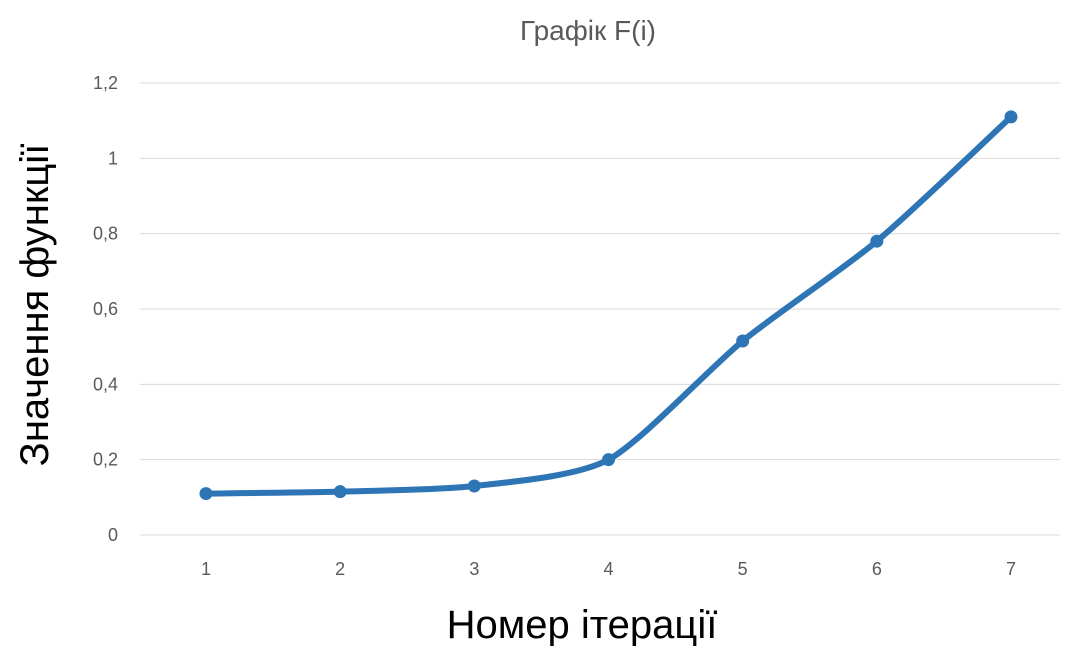 The height and width of the screenshot is (646, 1070). I want to click on x-tick-labels: 1 2 3 4 5 6 7, so click(608, 569).